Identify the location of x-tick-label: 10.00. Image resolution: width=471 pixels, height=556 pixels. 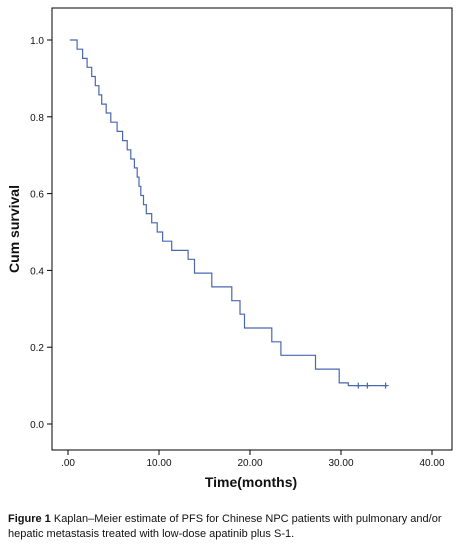
(158, 463).